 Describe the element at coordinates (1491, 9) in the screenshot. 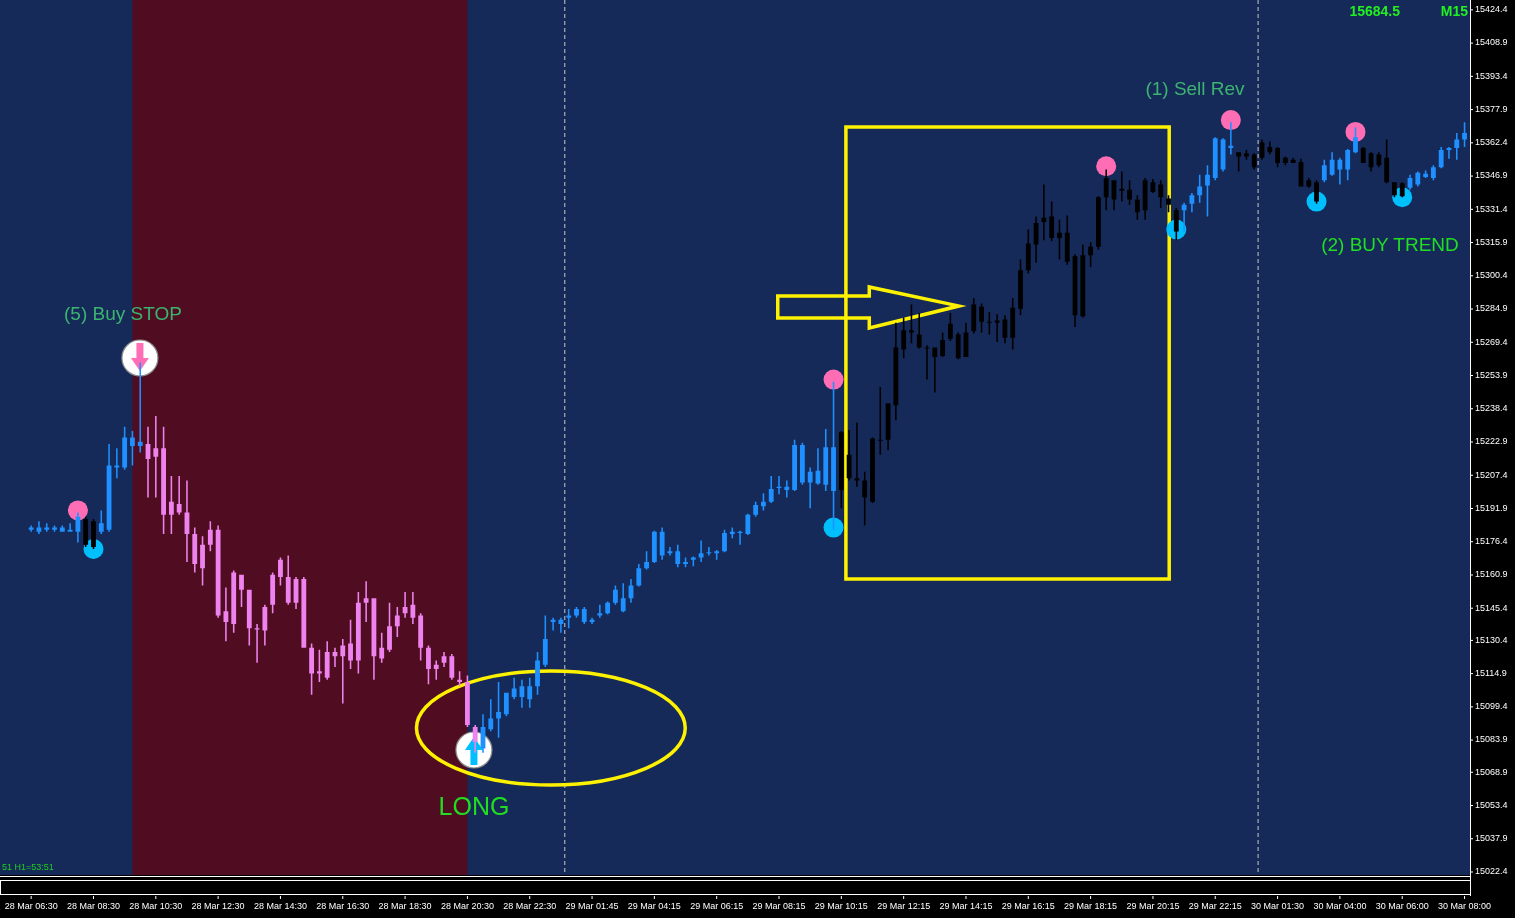

I see `y-tick-label: 15424.4` at that location.